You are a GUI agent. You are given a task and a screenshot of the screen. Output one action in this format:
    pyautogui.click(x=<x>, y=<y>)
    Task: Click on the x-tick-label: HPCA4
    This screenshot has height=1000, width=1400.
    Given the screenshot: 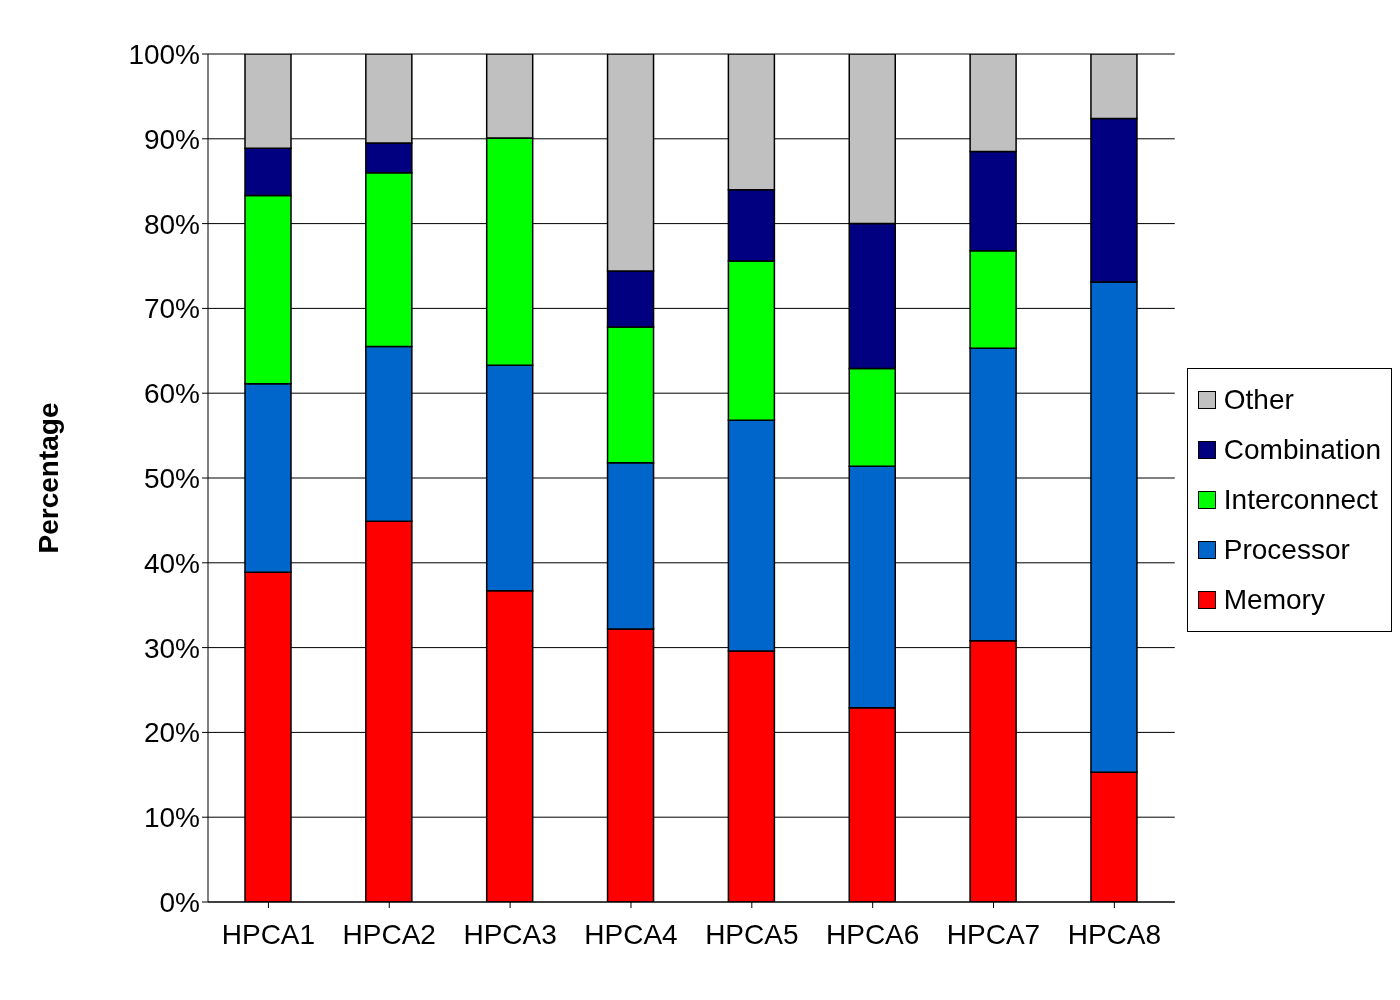 What is the action you would take?
    pyautogui.click(x=631, y=934)
    